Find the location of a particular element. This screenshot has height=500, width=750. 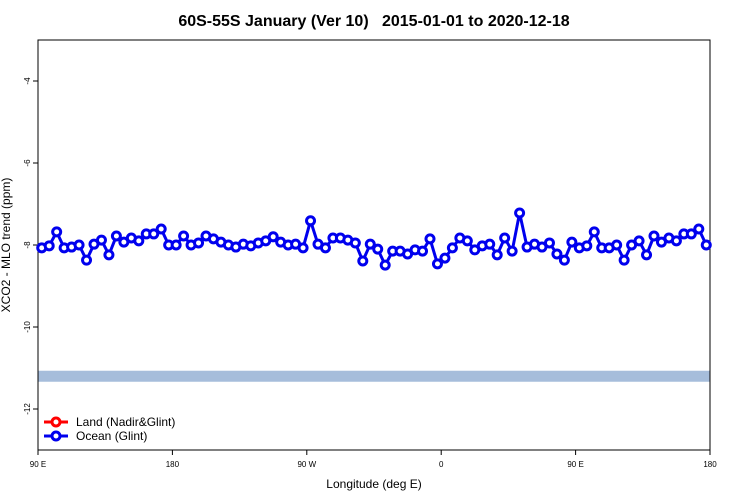

y-tick-label: -12 is located at coordinates (27, 409).